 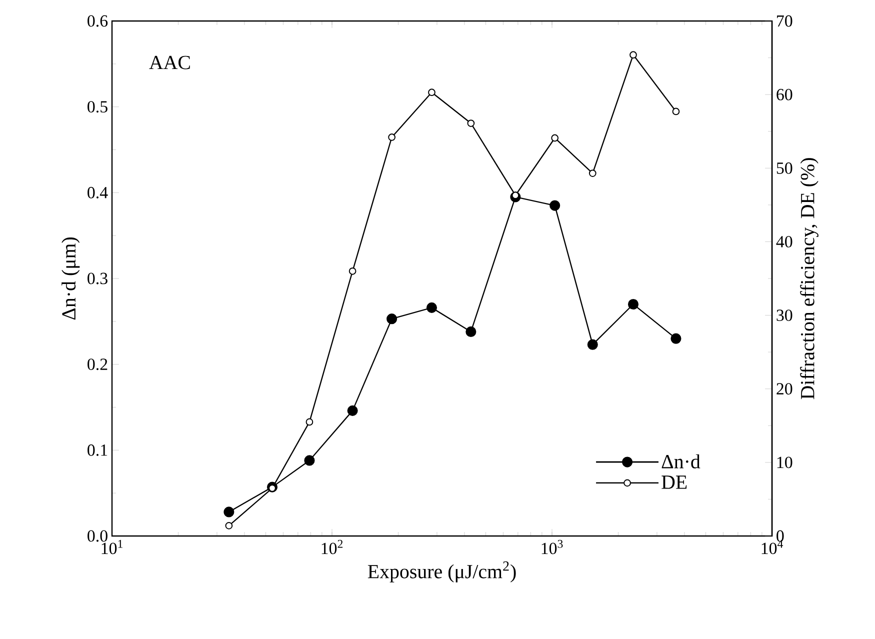 I want to click on y-tick-label: 0.5, so click(x=98, y=107).